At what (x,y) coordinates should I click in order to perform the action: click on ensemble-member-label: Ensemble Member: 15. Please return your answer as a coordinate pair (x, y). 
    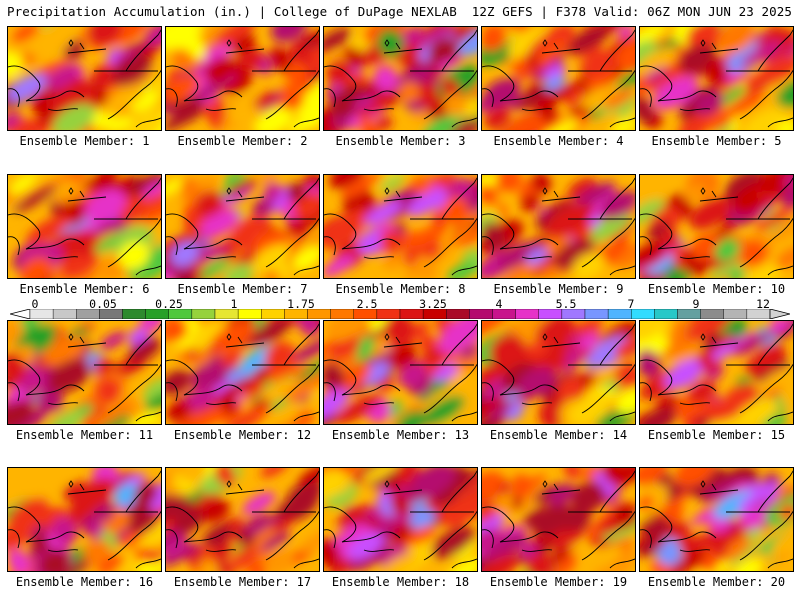
    Looking at the image, I should click on (716, 435).